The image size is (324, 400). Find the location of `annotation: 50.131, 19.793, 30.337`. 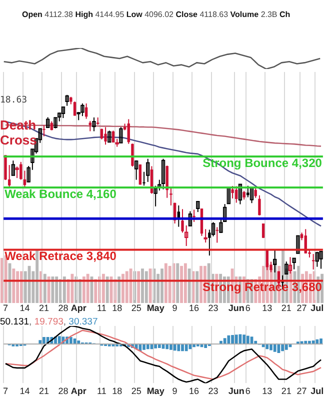

annotation: 50.131, 19.793, 30.337 is located at coordinates (49, 322).